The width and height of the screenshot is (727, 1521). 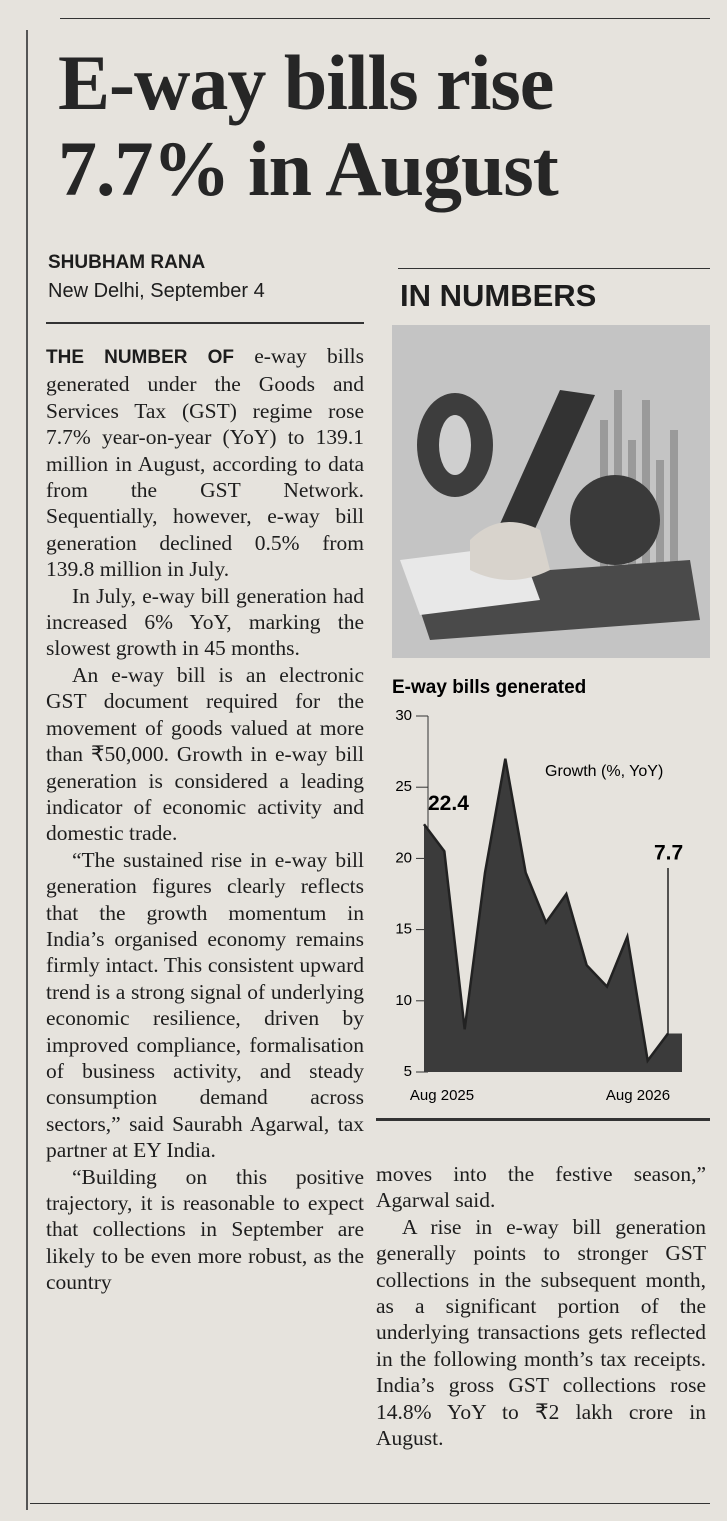 I want to click on legend-label: Growth (%, YoY), so click(x=604, y=771).